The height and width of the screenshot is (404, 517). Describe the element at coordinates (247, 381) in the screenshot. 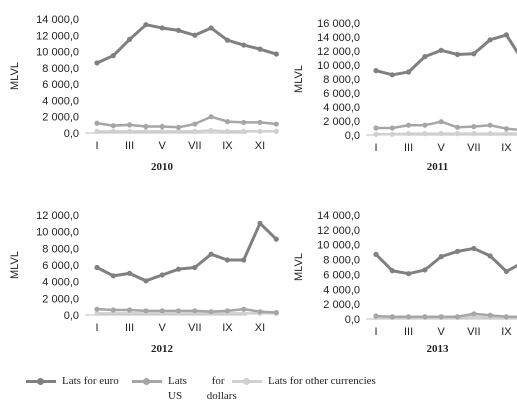

I see `legend-marker-other-icon` at that location.